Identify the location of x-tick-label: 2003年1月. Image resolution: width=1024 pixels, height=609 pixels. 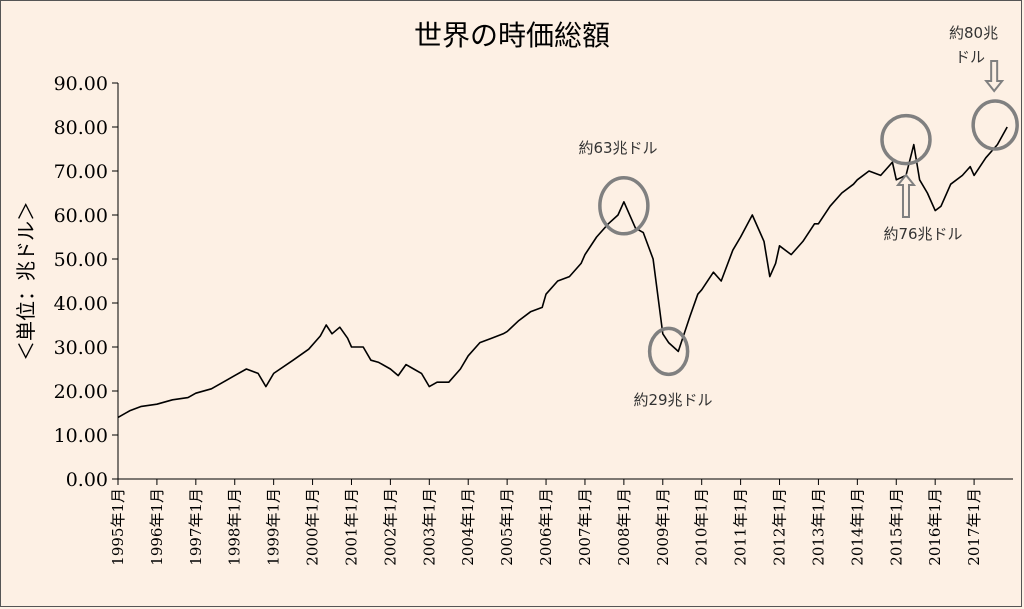
(429, 527).